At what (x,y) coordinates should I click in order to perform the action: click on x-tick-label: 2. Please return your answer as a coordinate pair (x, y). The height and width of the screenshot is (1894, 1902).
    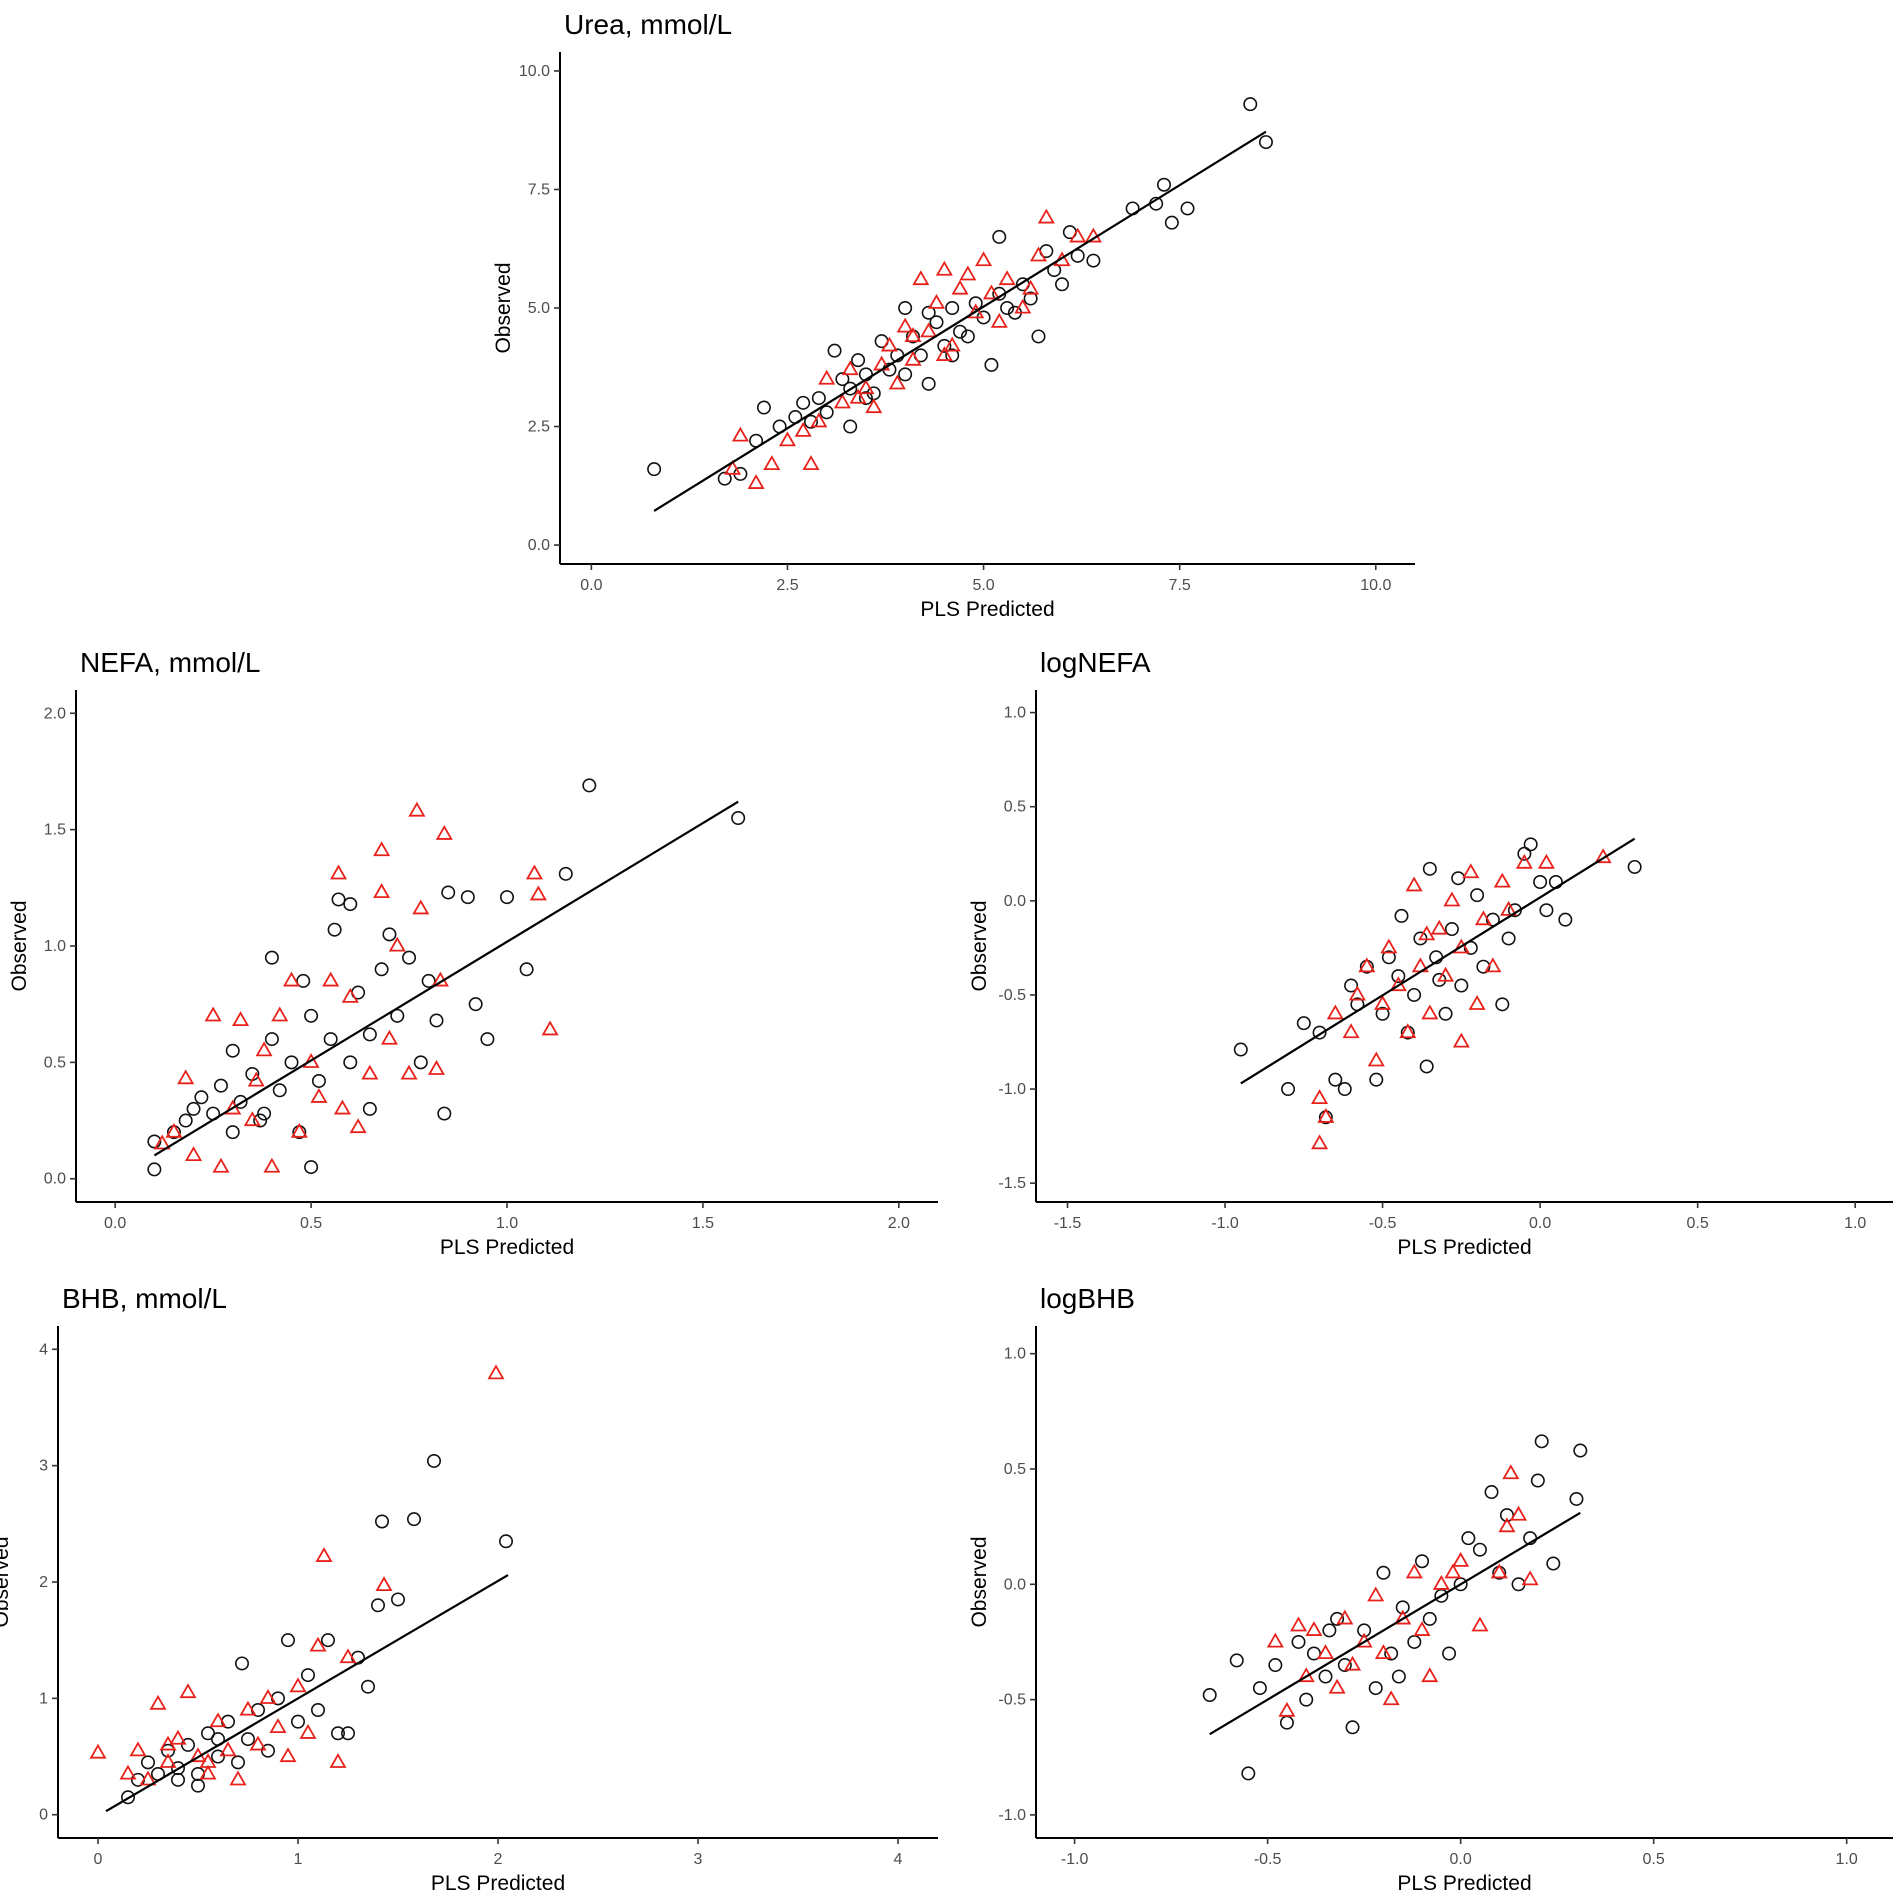
    Looking at the image, I should click on (498, 1859).